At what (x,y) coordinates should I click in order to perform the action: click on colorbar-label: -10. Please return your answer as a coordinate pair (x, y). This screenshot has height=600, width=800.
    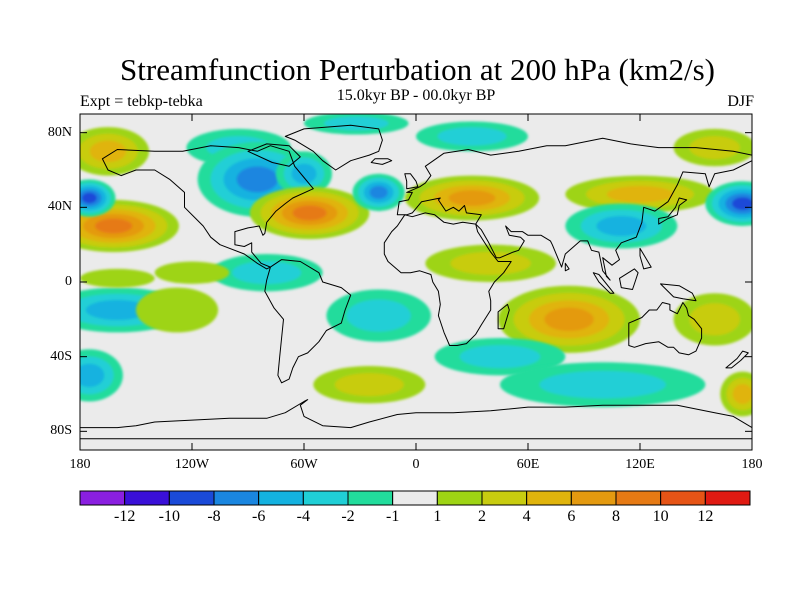
    Looking at the image, I should click on (169, 516).